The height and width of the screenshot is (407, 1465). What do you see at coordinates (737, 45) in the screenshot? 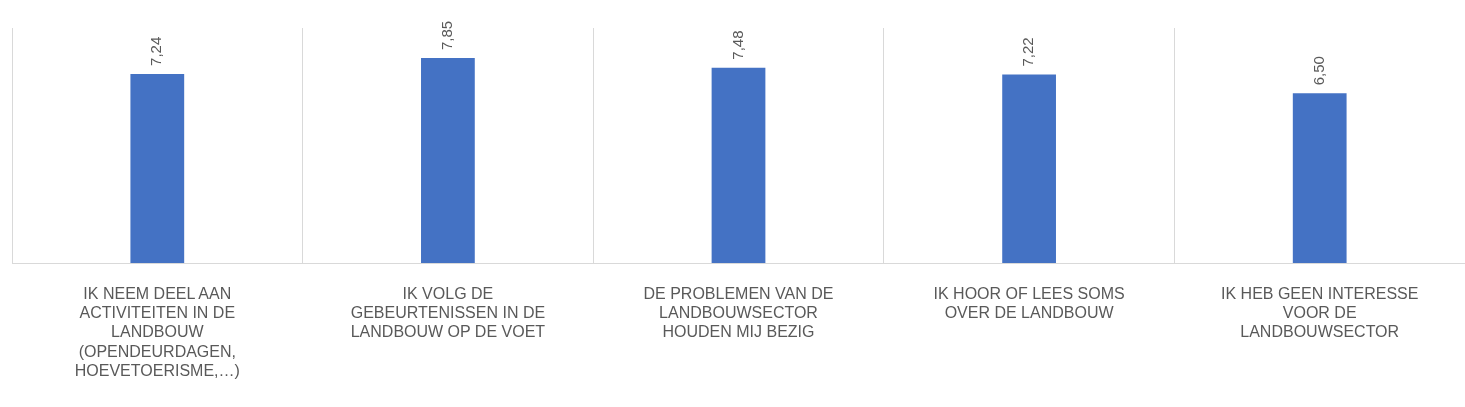
I see `data-label: 7,48` at bounding box center [737, 45].